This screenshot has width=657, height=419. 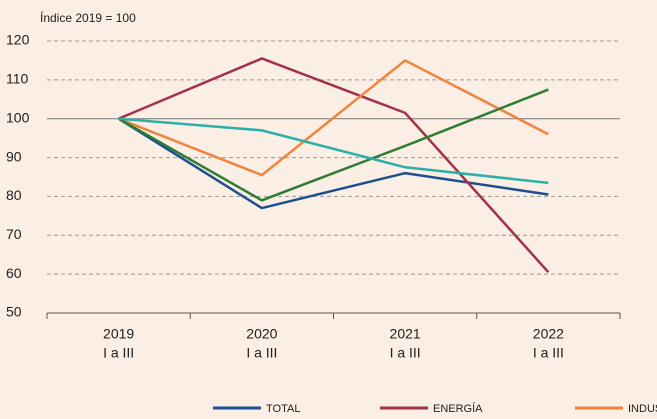 I want to click on x-tick-label: 2022, so click(x=548, y=334).